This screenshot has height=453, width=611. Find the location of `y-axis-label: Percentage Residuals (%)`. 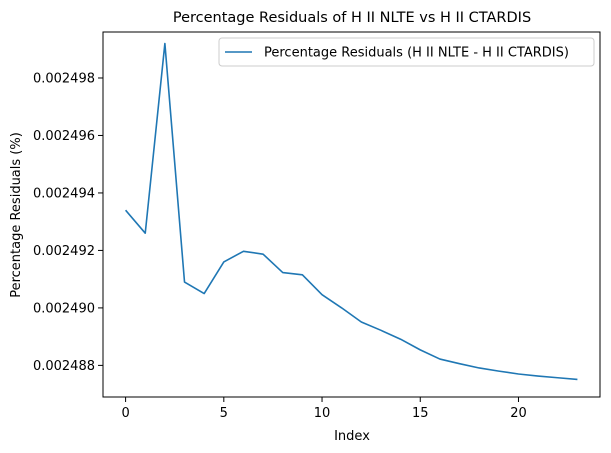

y-axis-label: Percentage Residuals (%) is located at coordinates (16, 215).